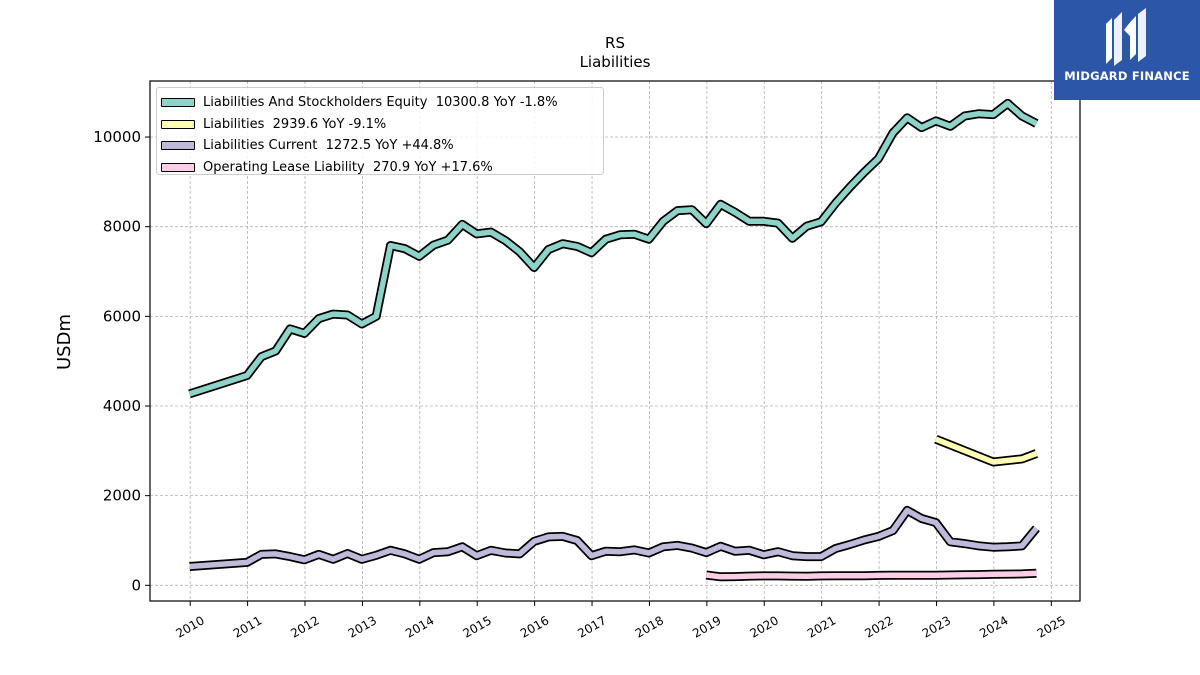 The width and height of the screenshot is (1200, 675). Describe the element at coordinates (1127, 76) in the screenshot. I see `brand-name: MIDGARD FINANCE` at that location.